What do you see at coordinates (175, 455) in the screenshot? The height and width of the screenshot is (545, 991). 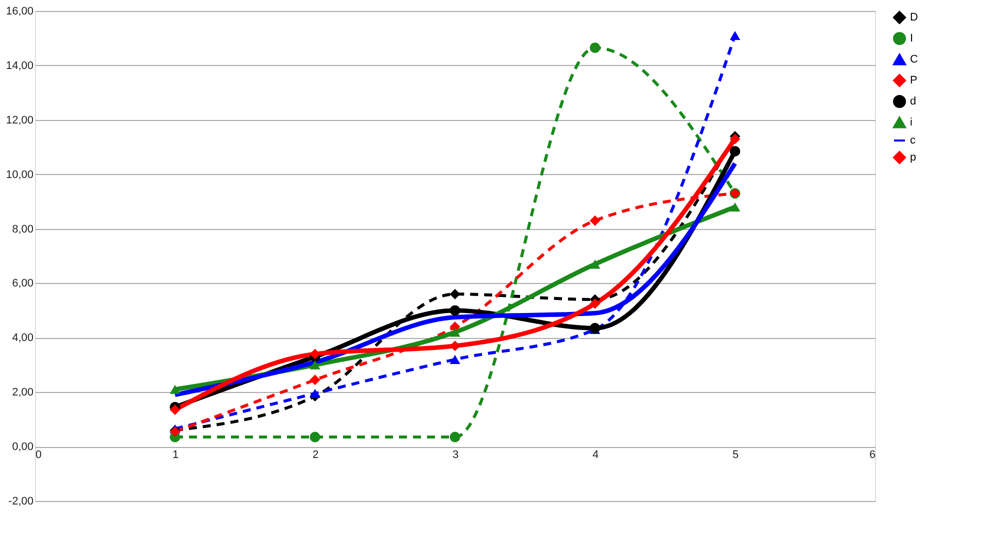 I see `x-tick-label: 1` at bounding box center [175, 455].